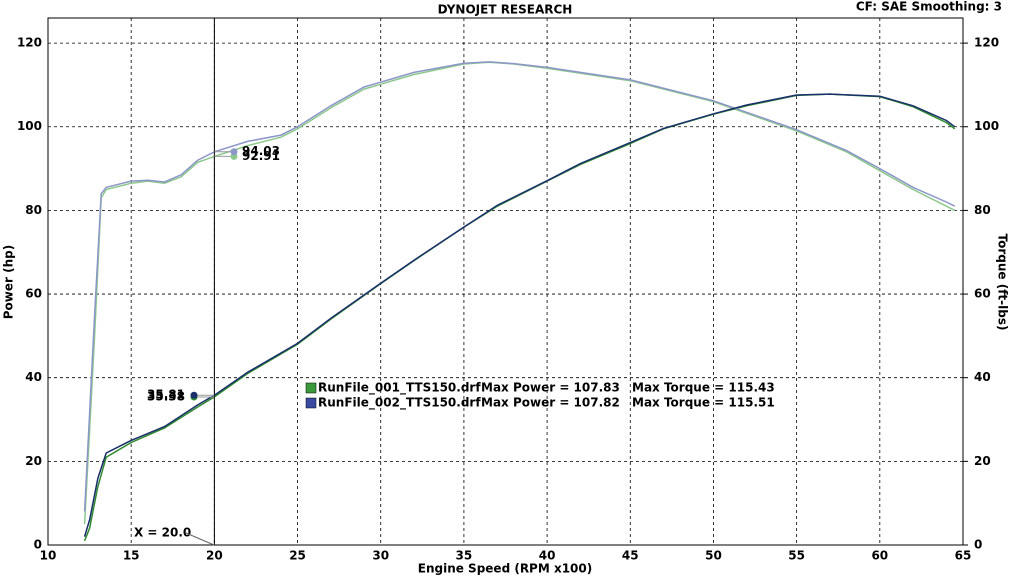 The height and width of the screenshot is (580, 1011). I want to click on y2-tick-label: 60, so click(982, 294).